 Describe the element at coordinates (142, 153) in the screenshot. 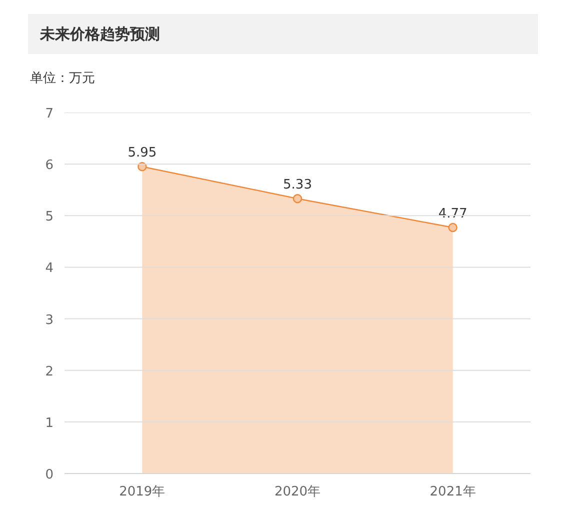

I see `data-label: 5.95` at that location.